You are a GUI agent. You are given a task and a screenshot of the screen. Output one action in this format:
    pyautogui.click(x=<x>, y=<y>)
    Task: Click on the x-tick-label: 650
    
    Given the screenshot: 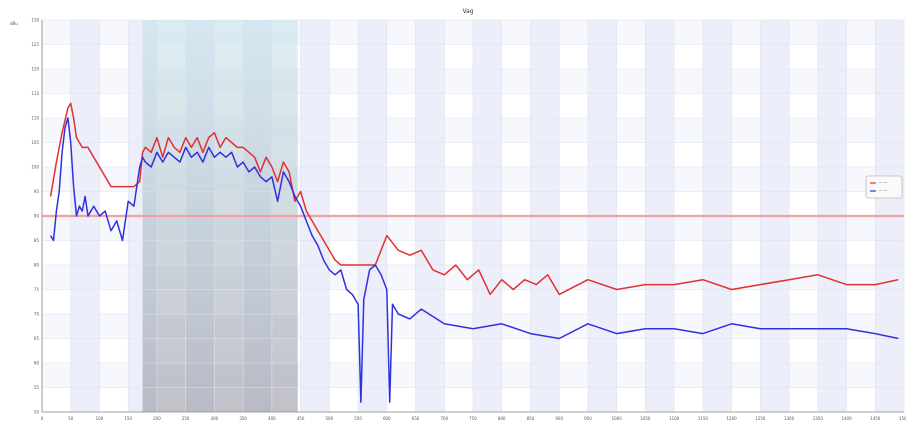 What is the action you would take?
    pyautogui.click(x=416, y=418)
    